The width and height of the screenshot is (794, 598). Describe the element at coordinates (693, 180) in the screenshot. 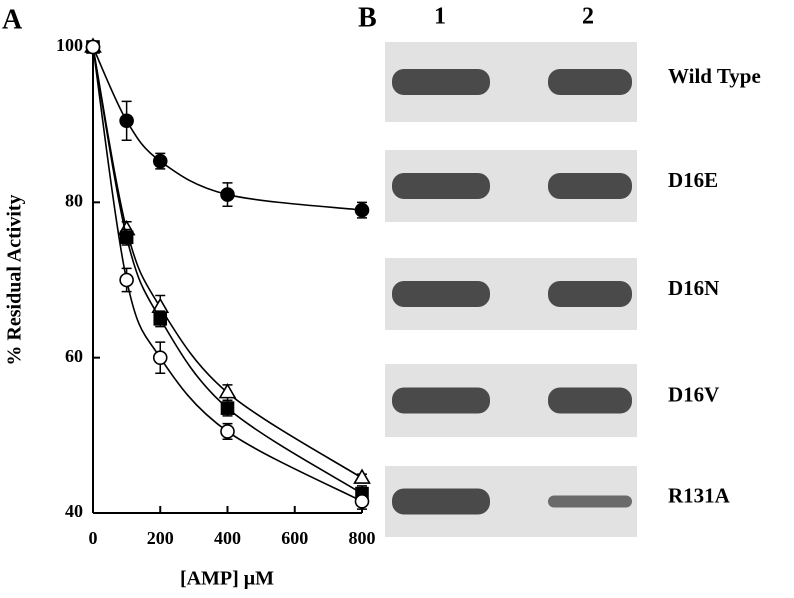

I see `row-label: D16E` at that location.